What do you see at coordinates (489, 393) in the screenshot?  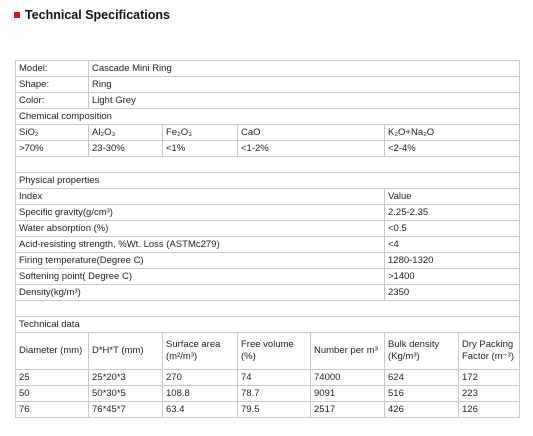 I see `table-cell: 223` at bounding box center [489, 393].